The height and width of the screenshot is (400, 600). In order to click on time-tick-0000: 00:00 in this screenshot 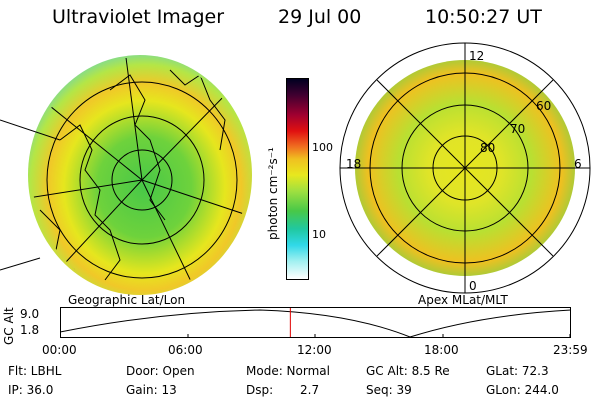, I will do `click(59, 350)`.